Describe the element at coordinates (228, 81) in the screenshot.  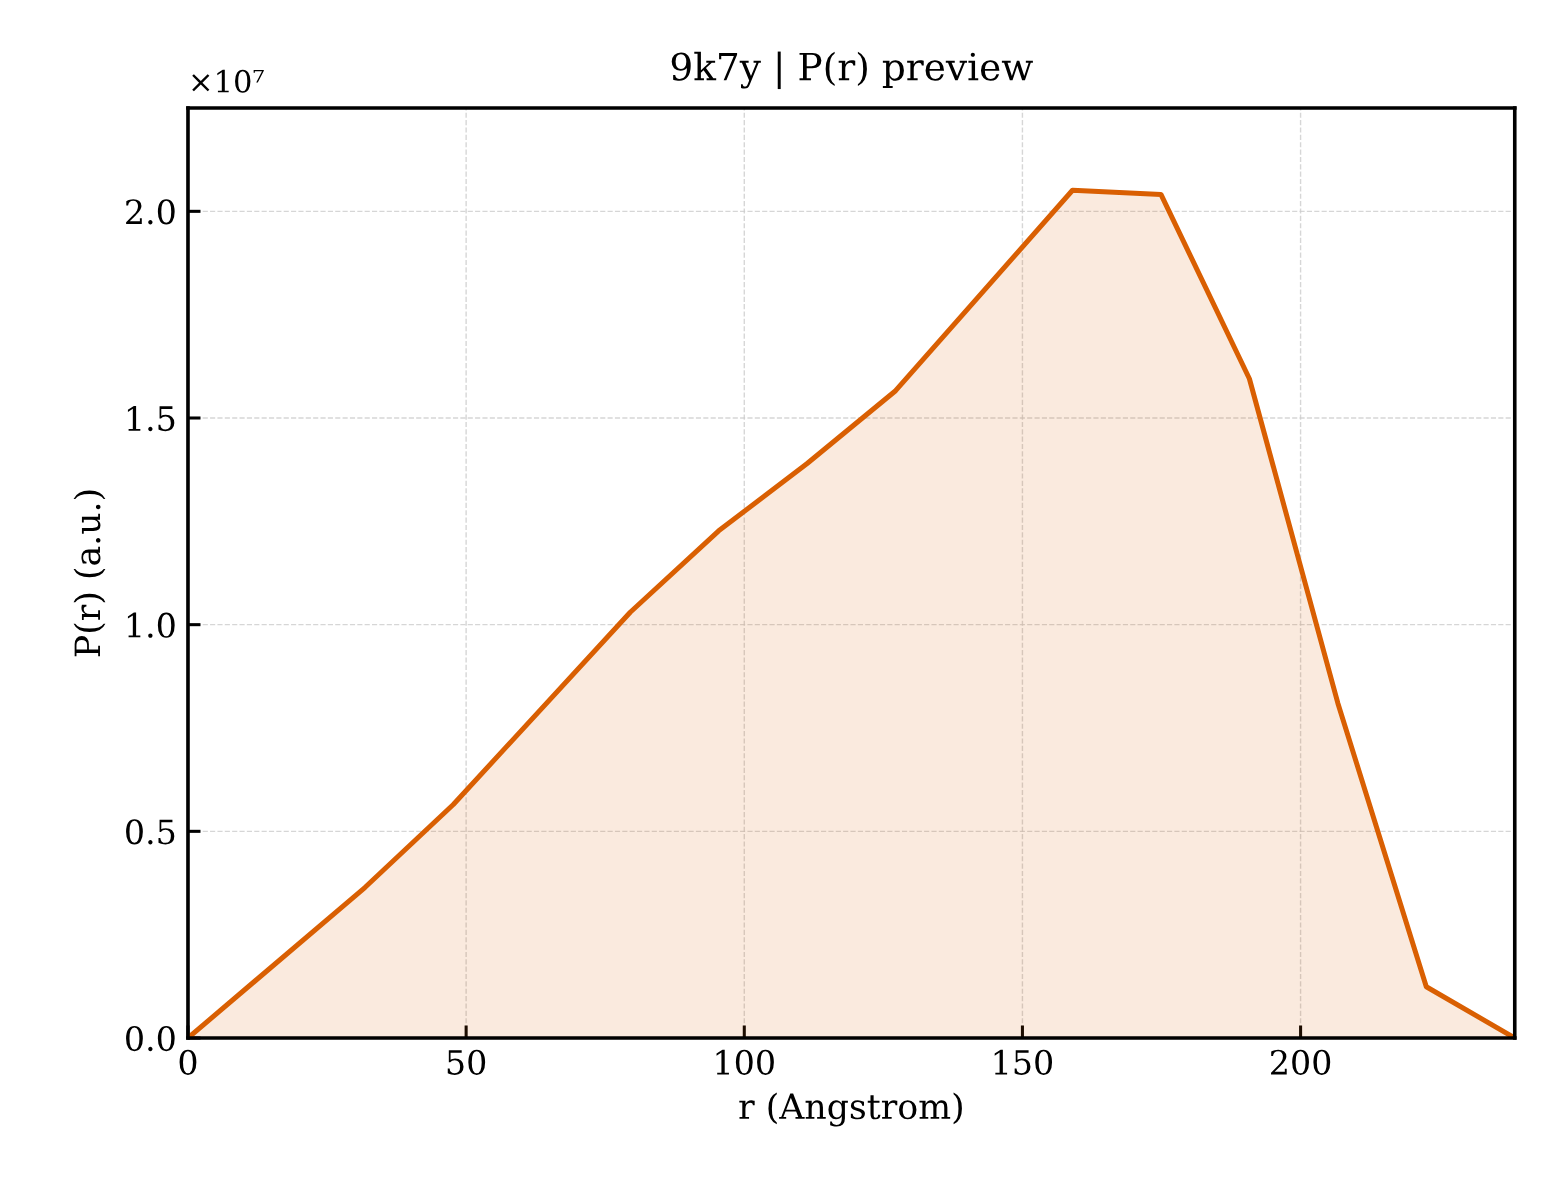
I see `text: ×10⁷` at that location.